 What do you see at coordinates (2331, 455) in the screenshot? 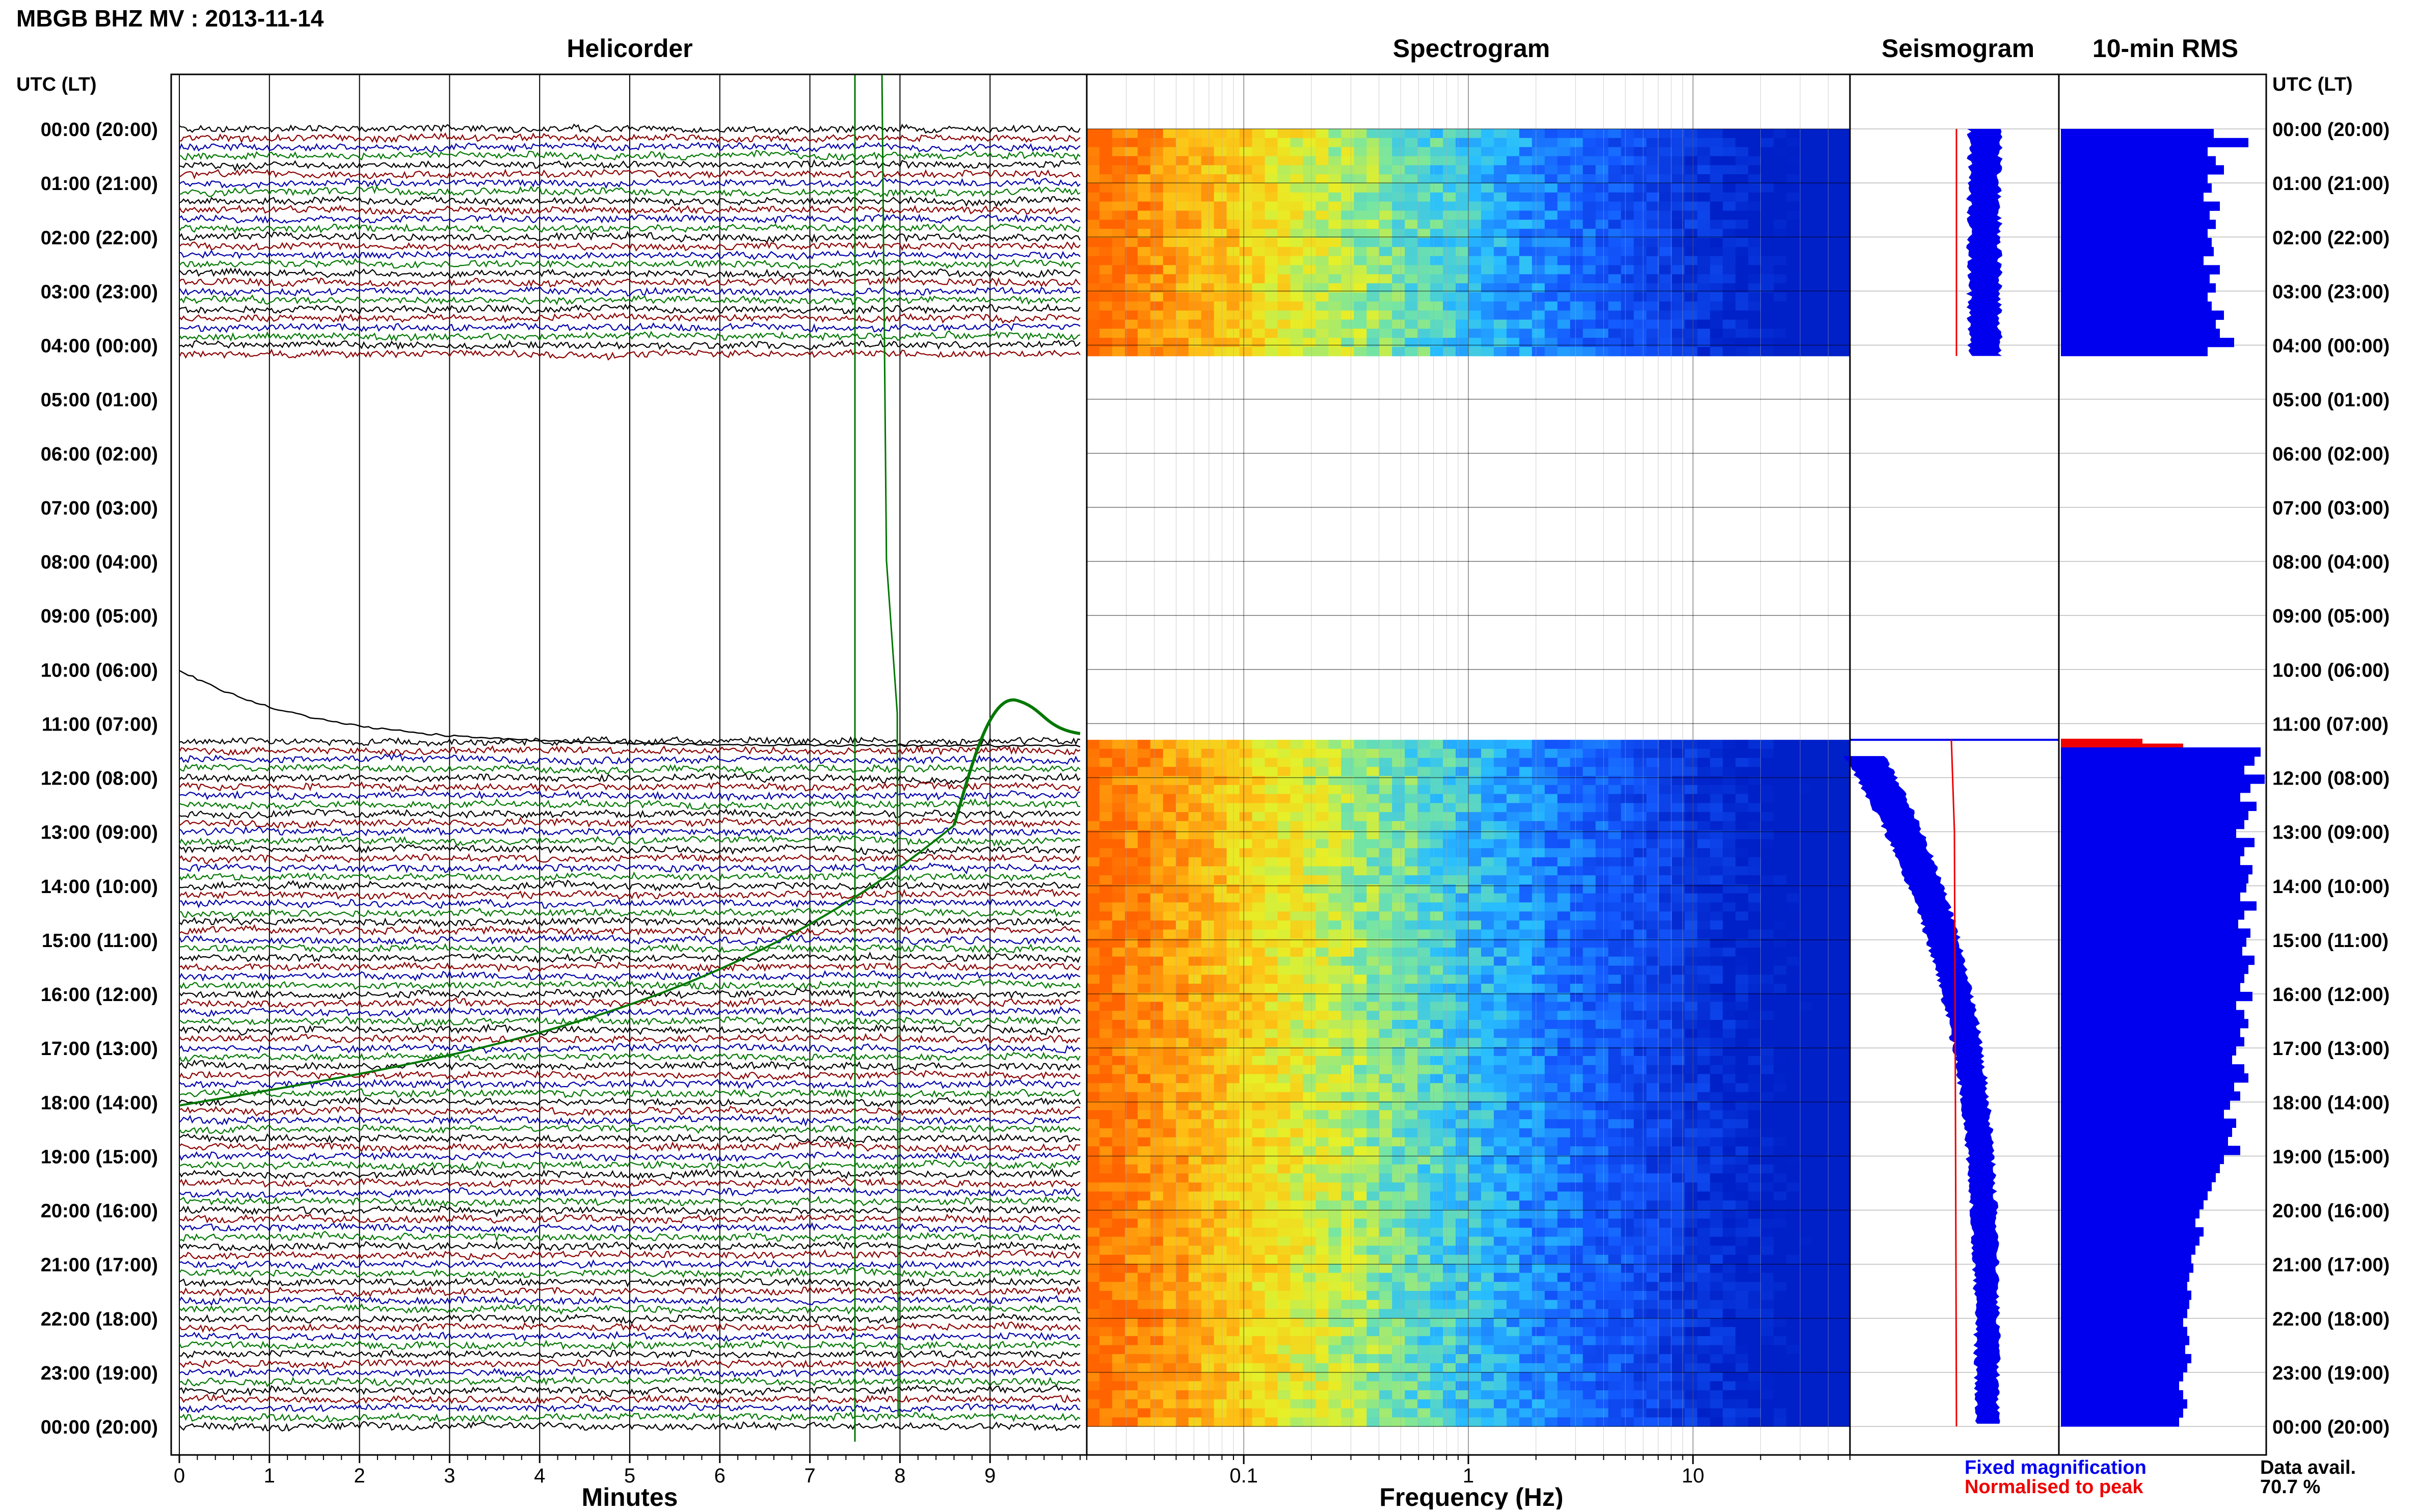
I see `time-label-right: 06:00 (02:00)` at bounding box center [2331, 455].